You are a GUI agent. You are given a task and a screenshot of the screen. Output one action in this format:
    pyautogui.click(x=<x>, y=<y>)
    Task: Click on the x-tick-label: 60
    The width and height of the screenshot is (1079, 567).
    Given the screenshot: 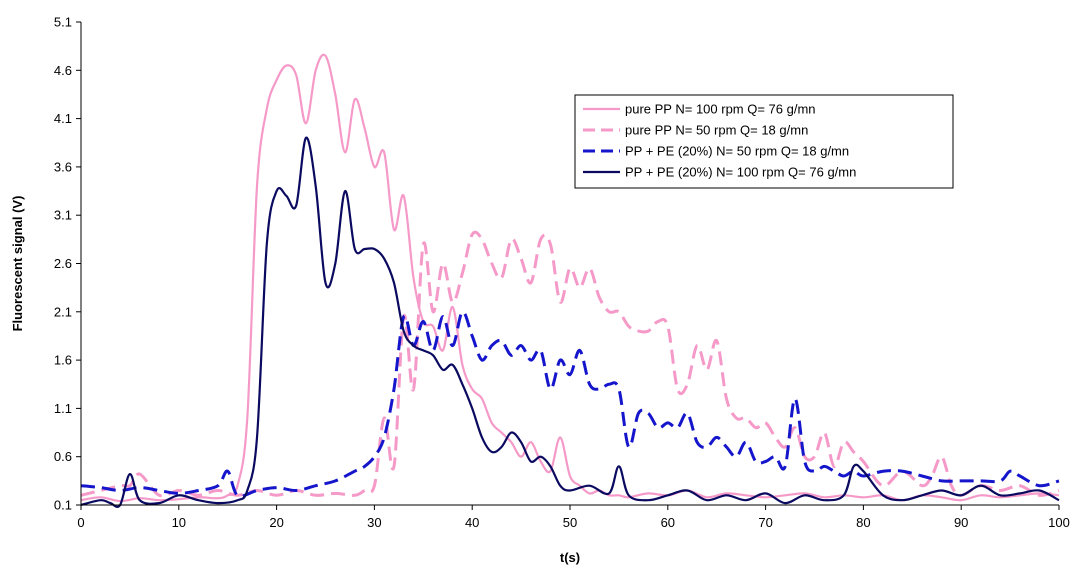 What is the action you would take?
    pyautogui.click(x=668, y=522)
    